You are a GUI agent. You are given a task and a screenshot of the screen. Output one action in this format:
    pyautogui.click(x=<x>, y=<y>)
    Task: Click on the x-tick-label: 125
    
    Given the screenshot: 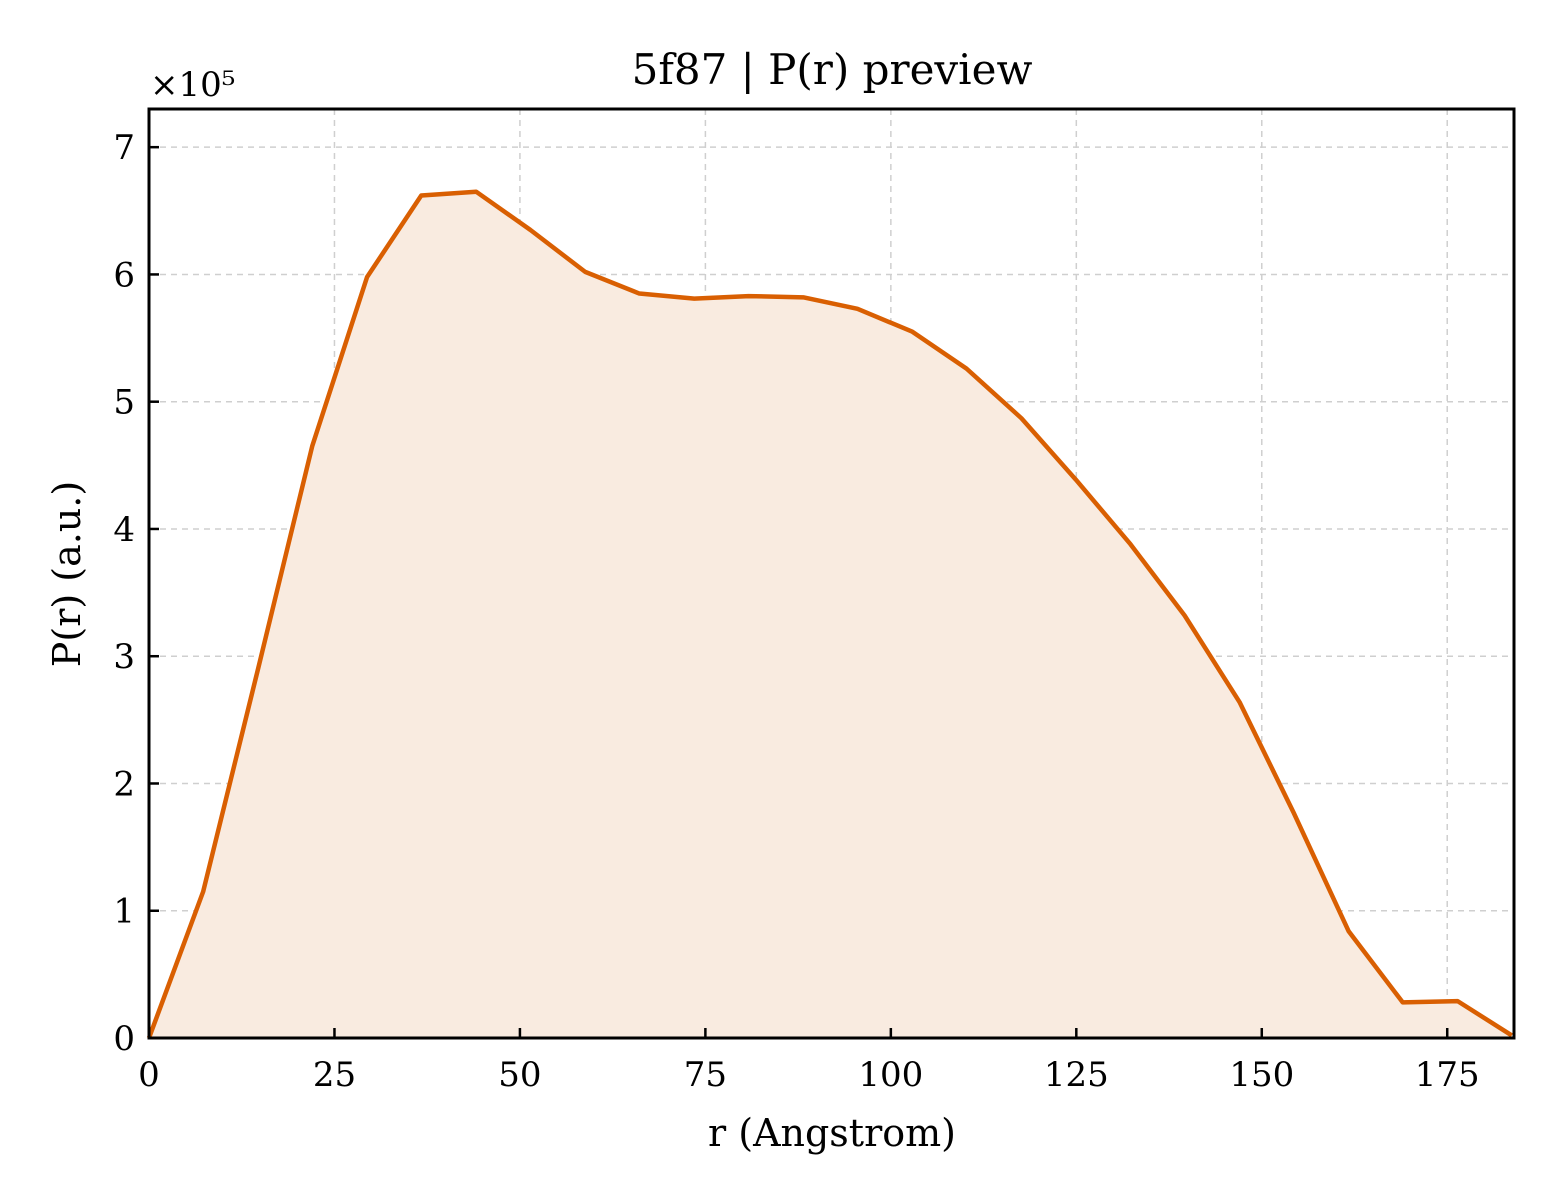 What is the action you would take?
    pyautogui.click(x=1076, y=1075)
    